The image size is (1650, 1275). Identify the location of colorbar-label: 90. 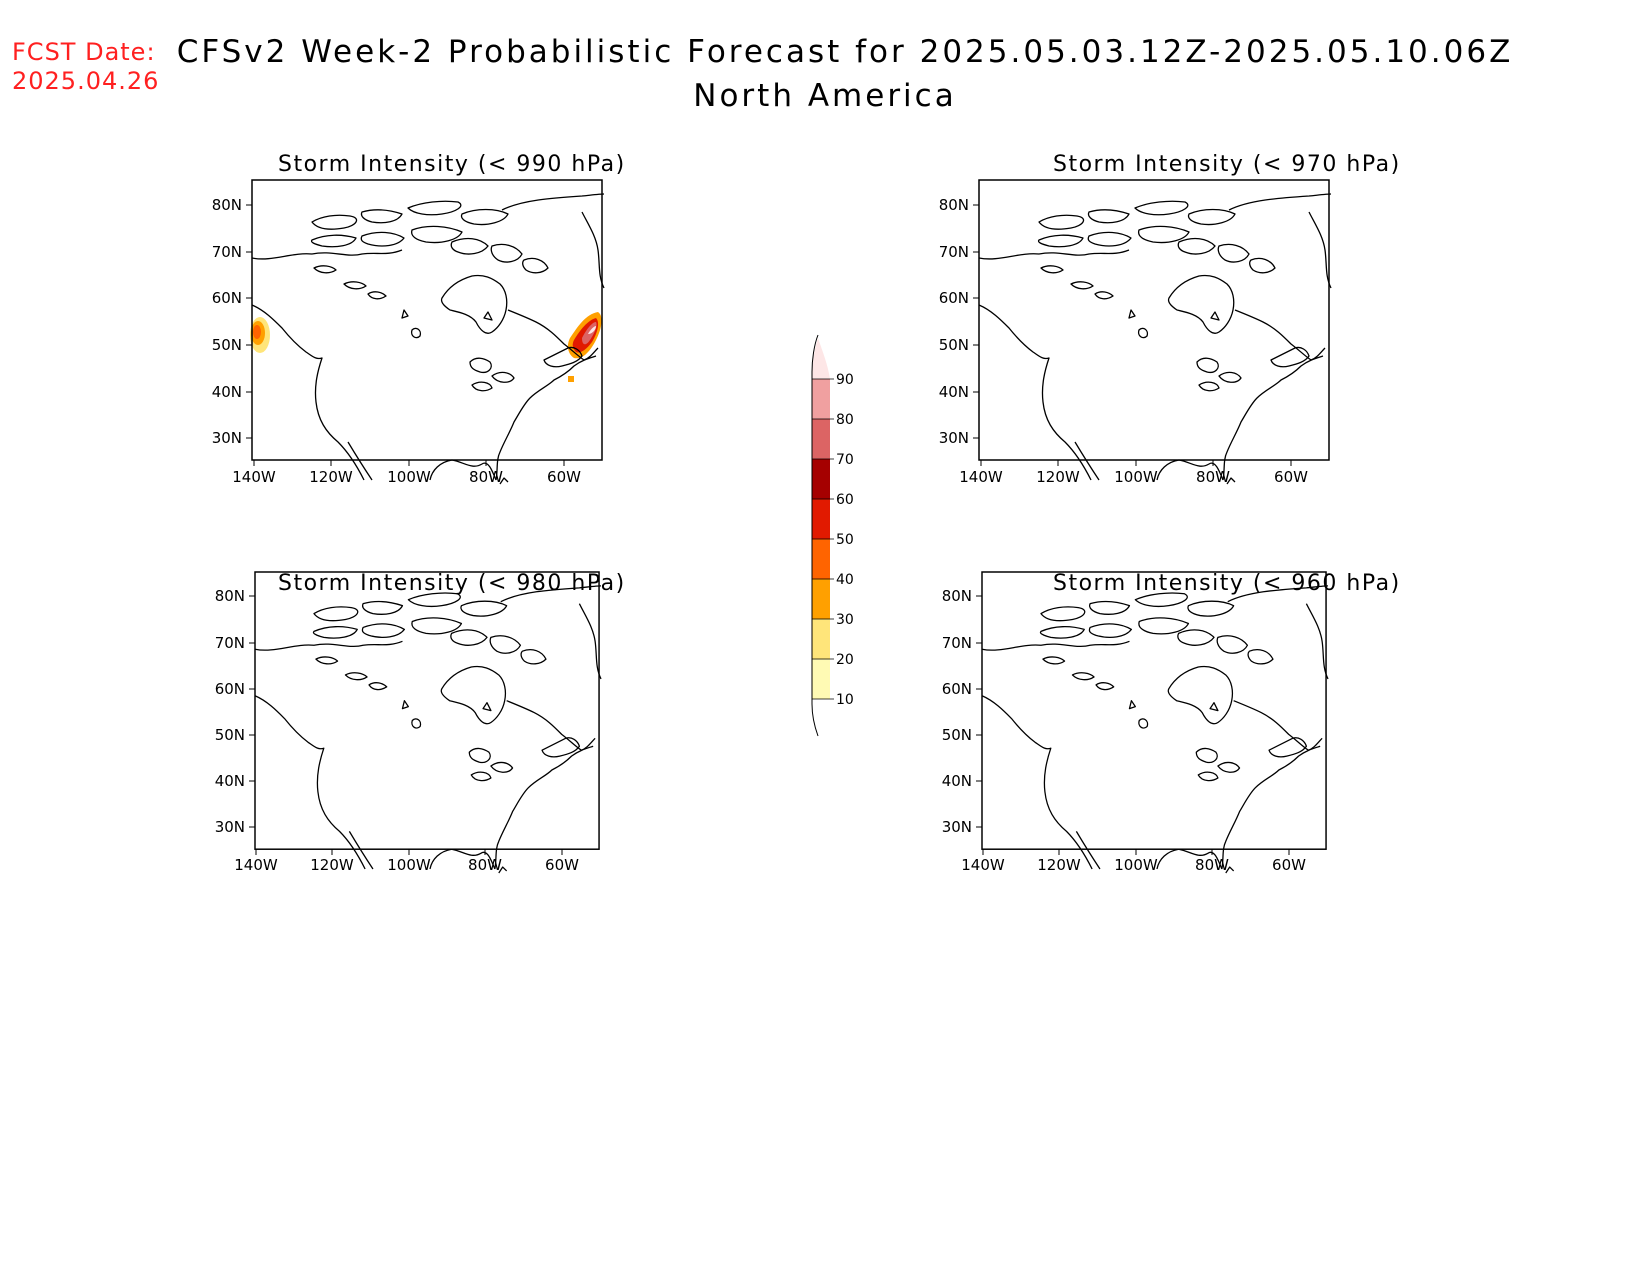
(845, 380).